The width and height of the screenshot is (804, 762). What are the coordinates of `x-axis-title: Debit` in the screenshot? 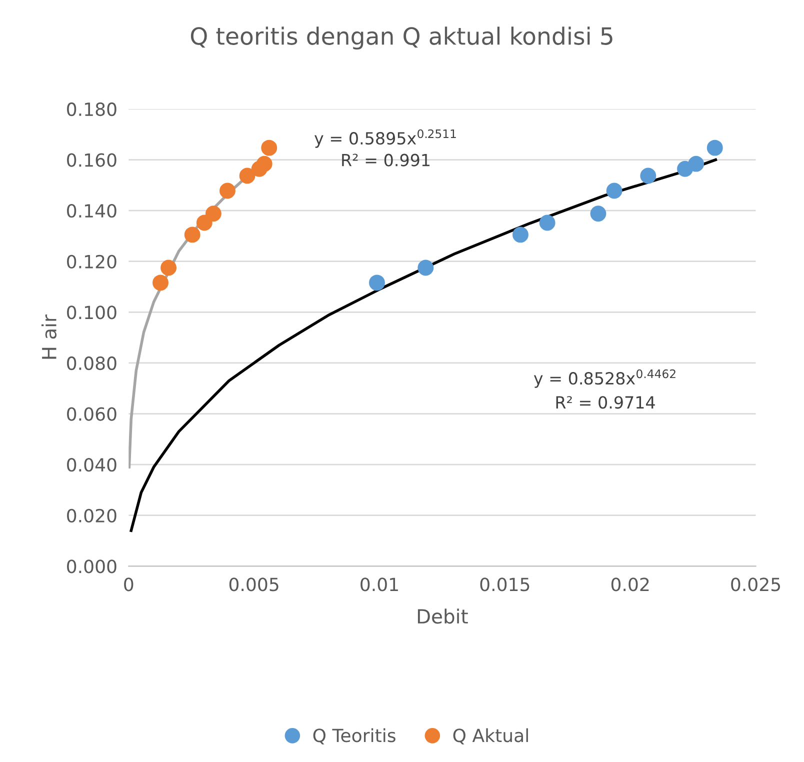 It's located at (443, 616).